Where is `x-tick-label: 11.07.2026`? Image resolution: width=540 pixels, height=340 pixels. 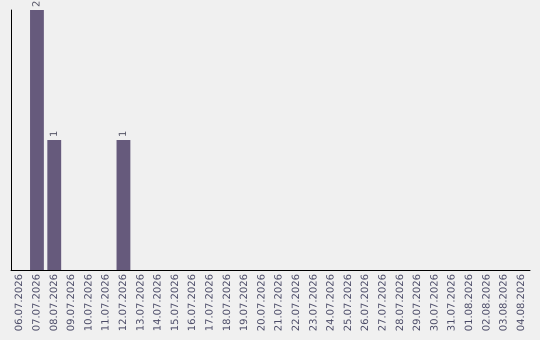 x-tick-label: 11.07.2026 is located at coordinates (106, 303).